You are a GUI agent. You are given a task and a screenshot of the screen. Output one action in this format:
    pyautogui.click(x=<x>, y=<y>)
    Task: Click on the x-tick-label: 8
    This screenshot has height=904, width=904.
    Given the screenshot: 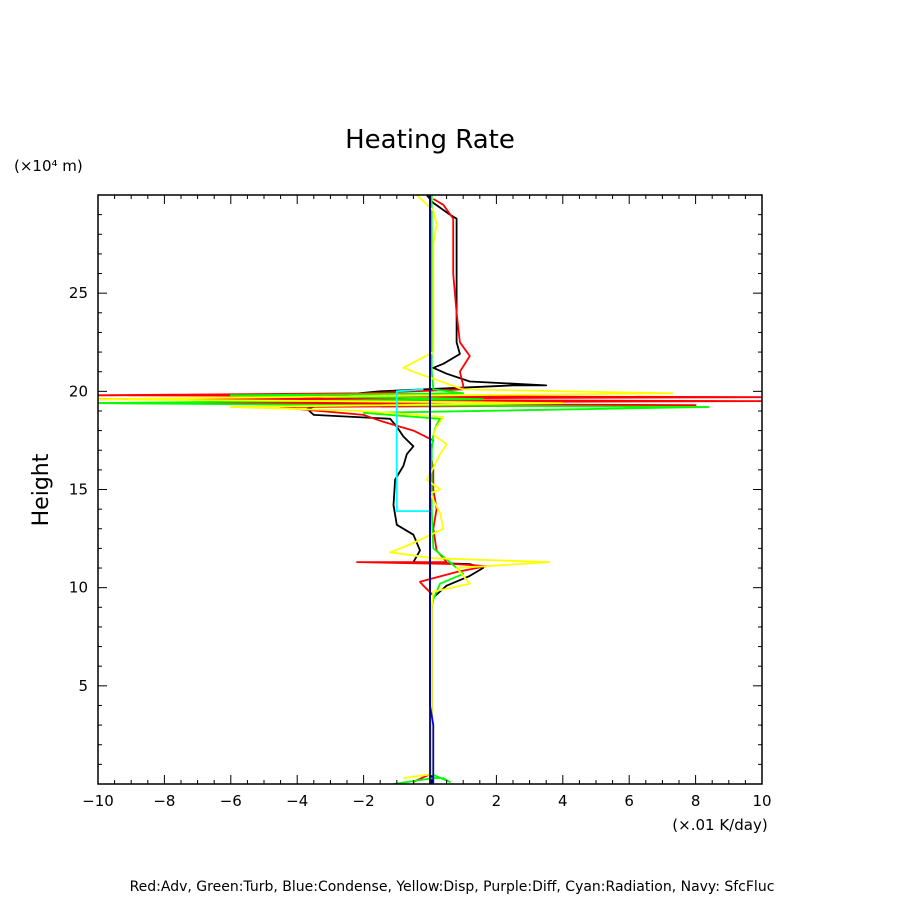 What is the action you would take?
    pyautogui.click(x=696, y=801)
    